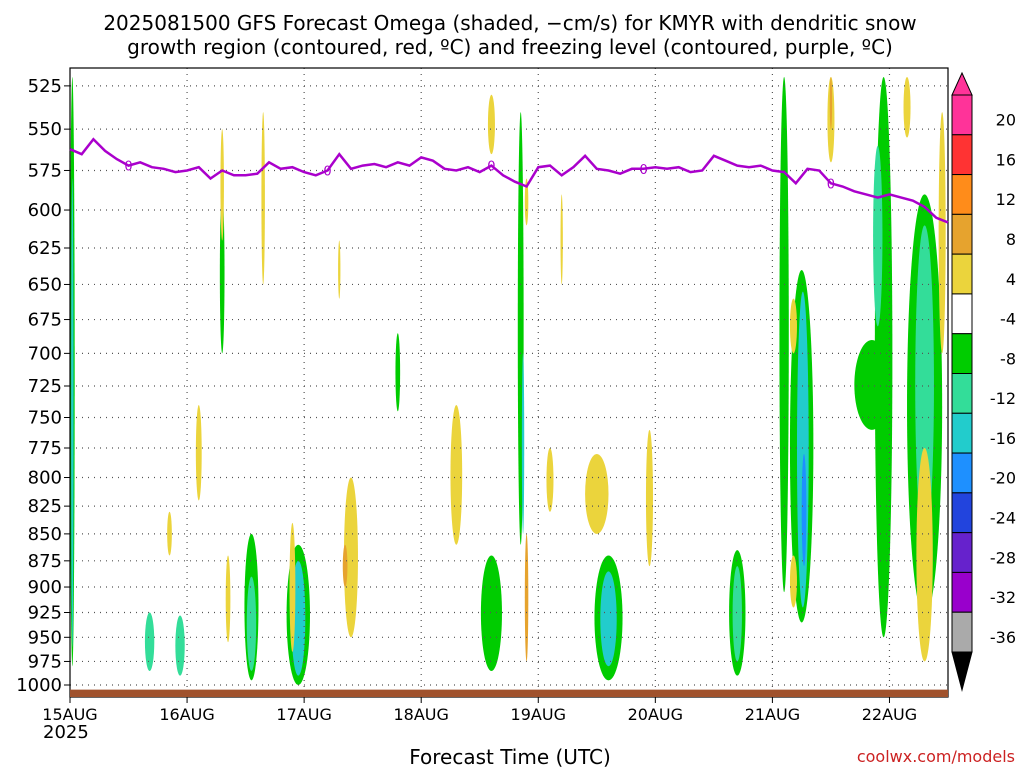 The width and height of the screenshot is (1024, 768). Describe the element at coordinates (772, 714) in the screenshot. I see `x-tick-label-21AUG: 21AUG` at that location.